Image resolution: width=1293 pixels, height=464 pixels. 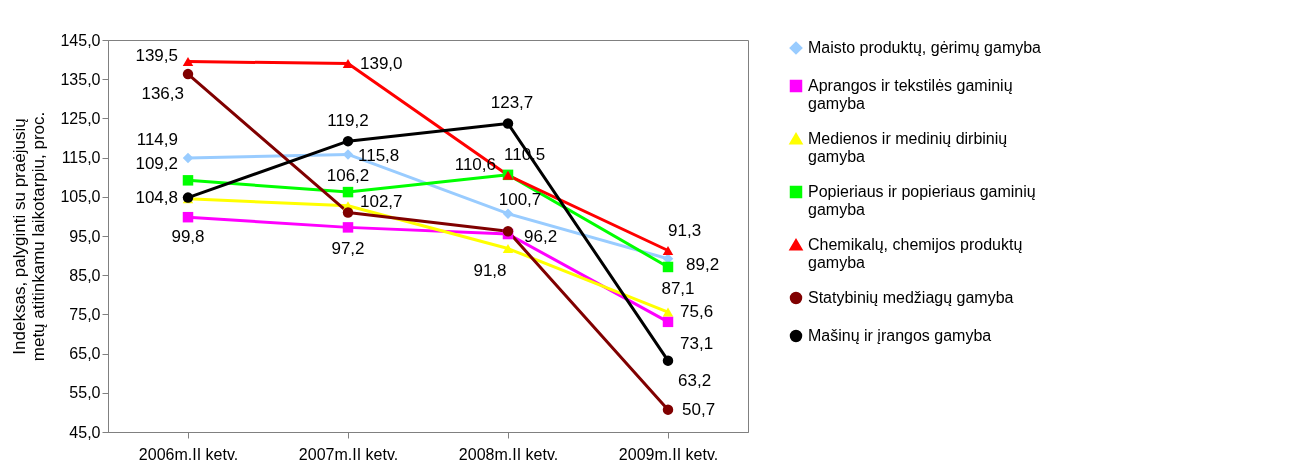 What do you see at coordinates (381, 63) in the screenshot?
I see `data-label: 139,0` at bounding box center [381, 63].